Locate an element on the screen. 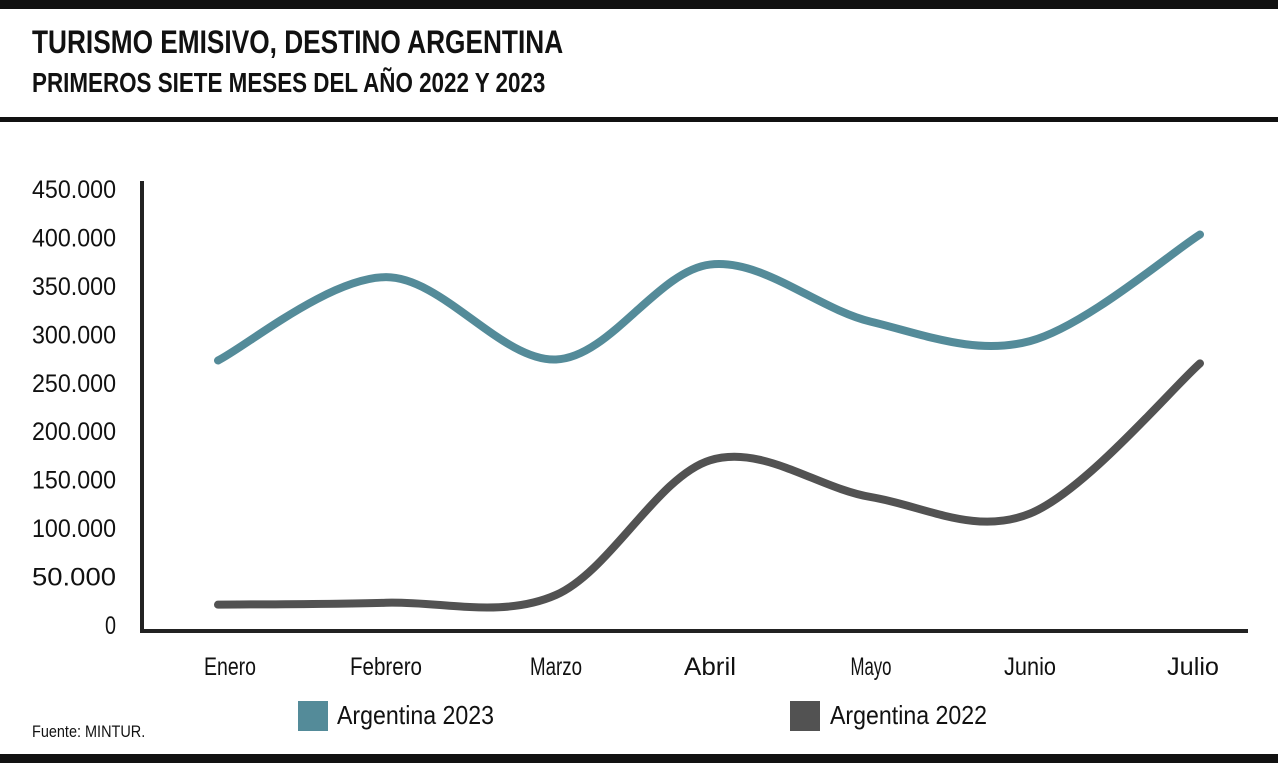 The width and height of the screenshot is (1278, 763). legend: Argentina 2023 Argentina 2022 is located at coordinates (642, 715).